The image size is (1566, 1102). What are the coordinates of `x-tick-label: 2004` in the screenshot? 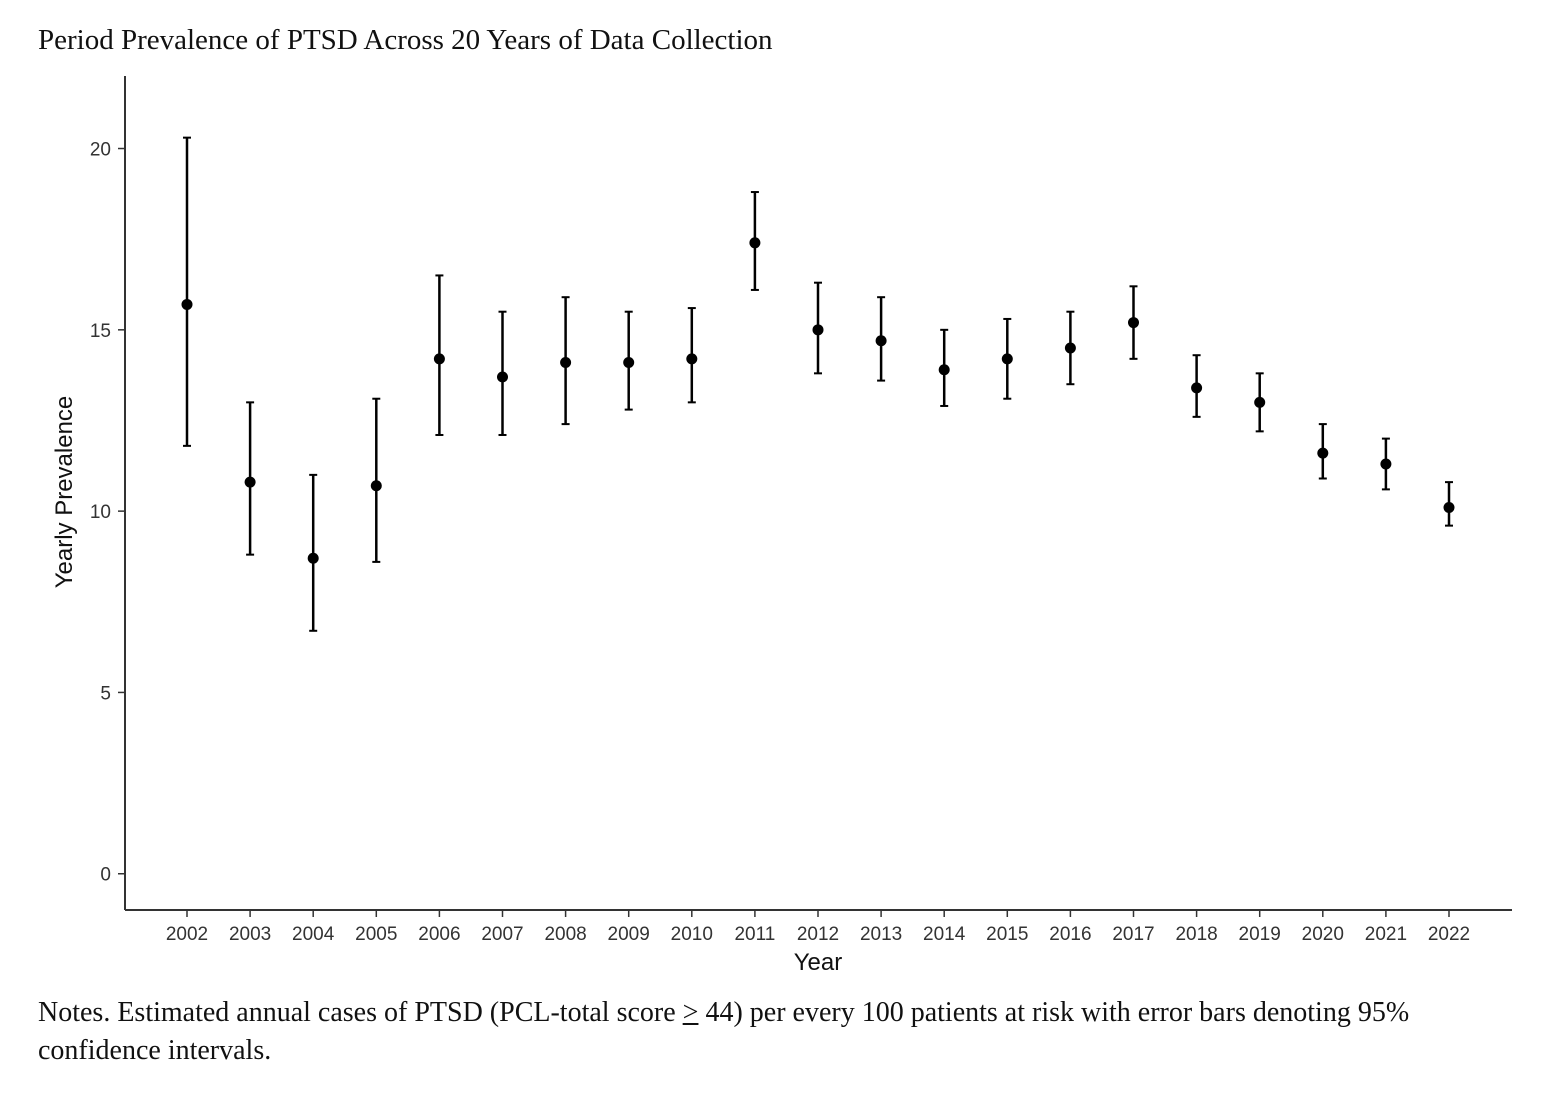 It's located at (313, 934).